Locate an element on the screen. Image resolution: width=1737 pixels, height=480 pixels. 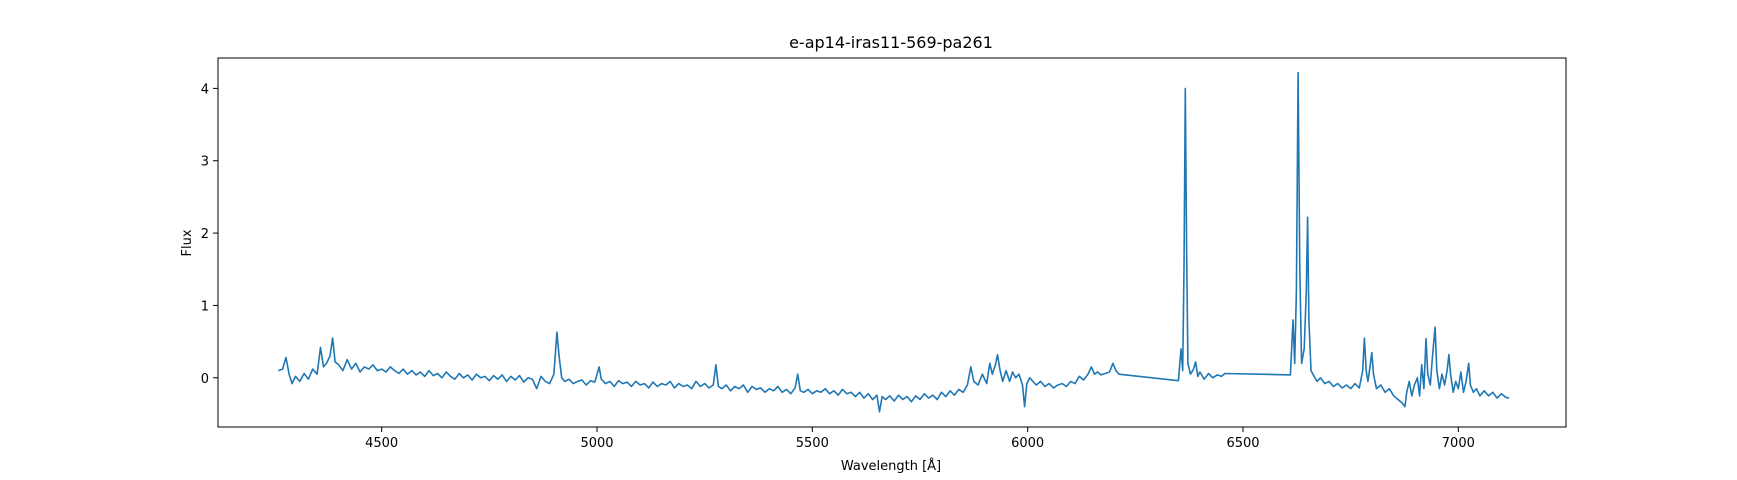
y-tick-label: 4 is located at coordinates (205, 89).